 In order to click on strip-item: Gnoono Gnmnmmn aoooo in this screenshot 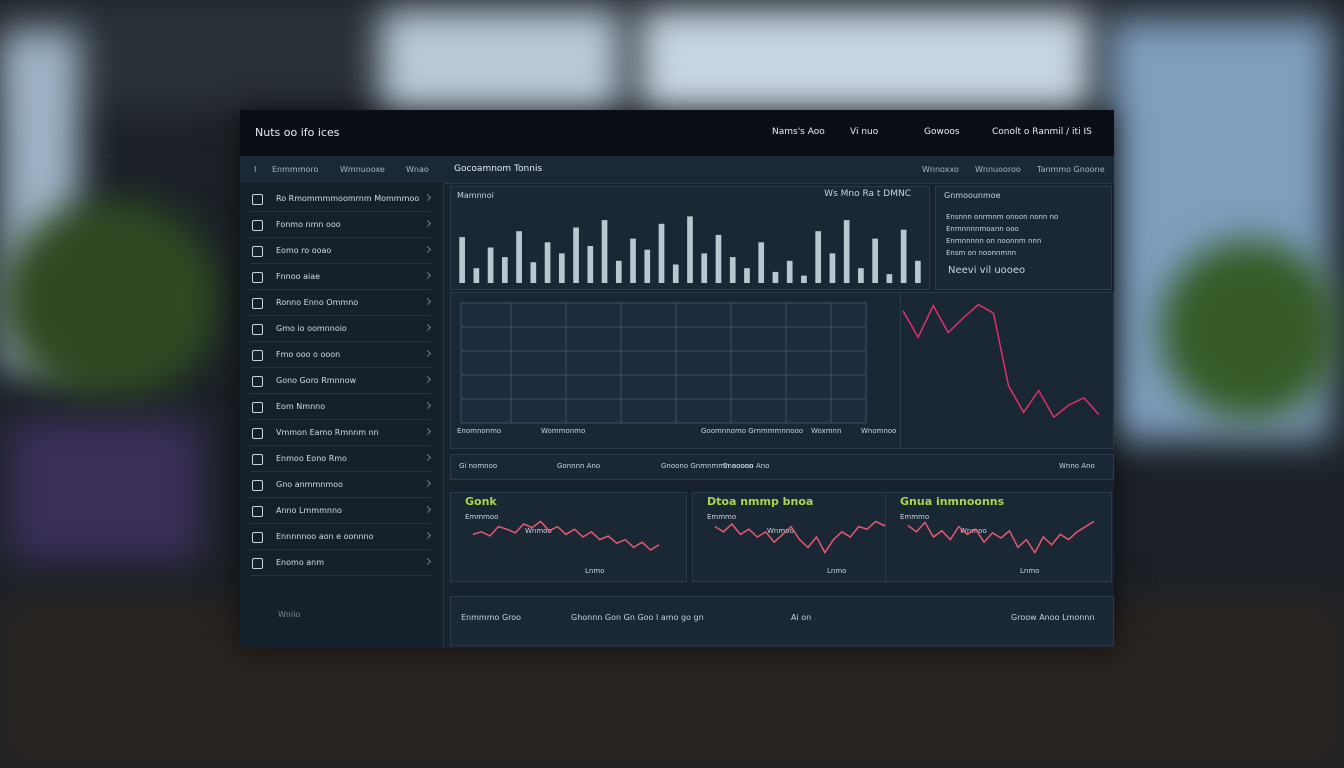, I will do `click(707, 466)`.